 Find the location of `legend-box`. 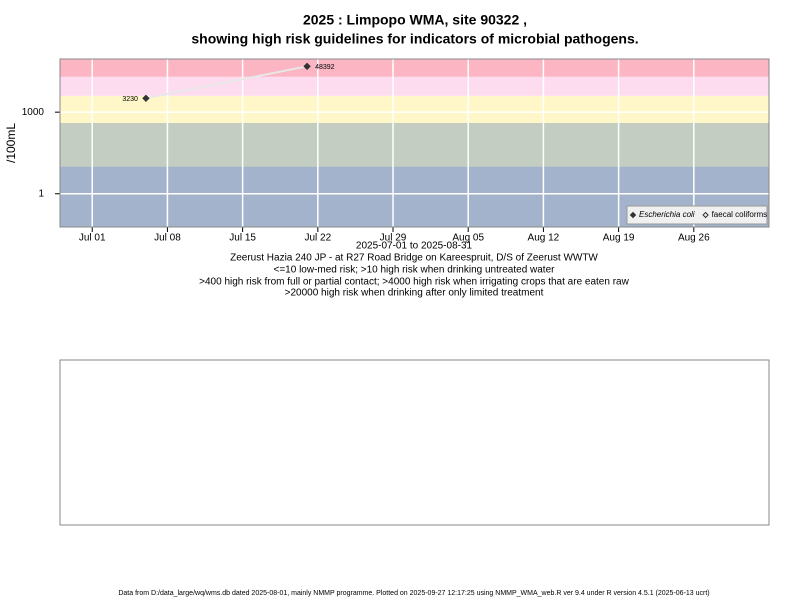

legend-box is located at coordinates (697, 215).